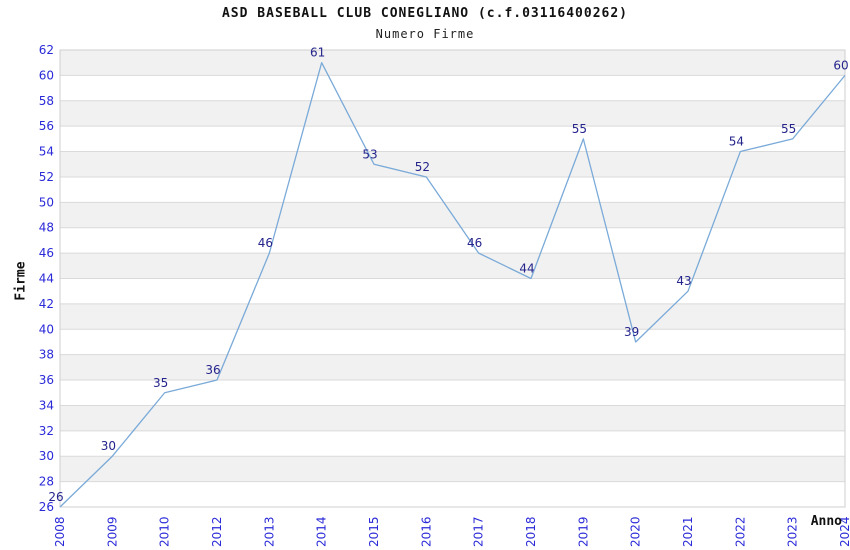  Describe the element at coordinates (165, 531) in the screenshot. I see `x-tick-label: 2010` at that location.